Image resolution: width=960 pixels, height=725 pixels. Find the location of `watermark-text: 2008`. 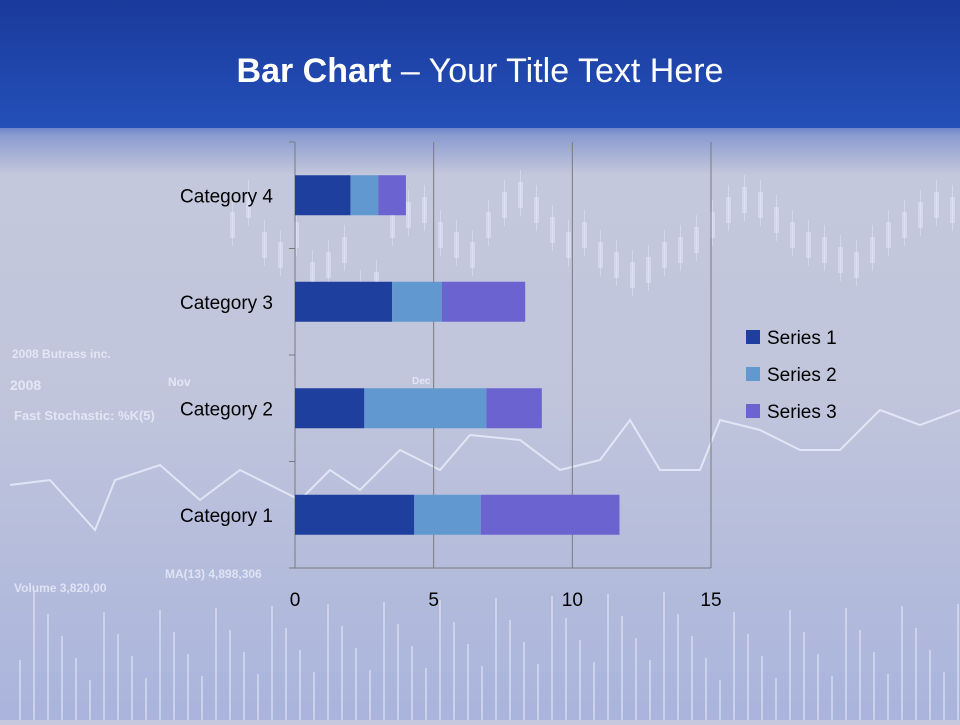

watermark-text: 2008 is located at coordinates (25, 385).